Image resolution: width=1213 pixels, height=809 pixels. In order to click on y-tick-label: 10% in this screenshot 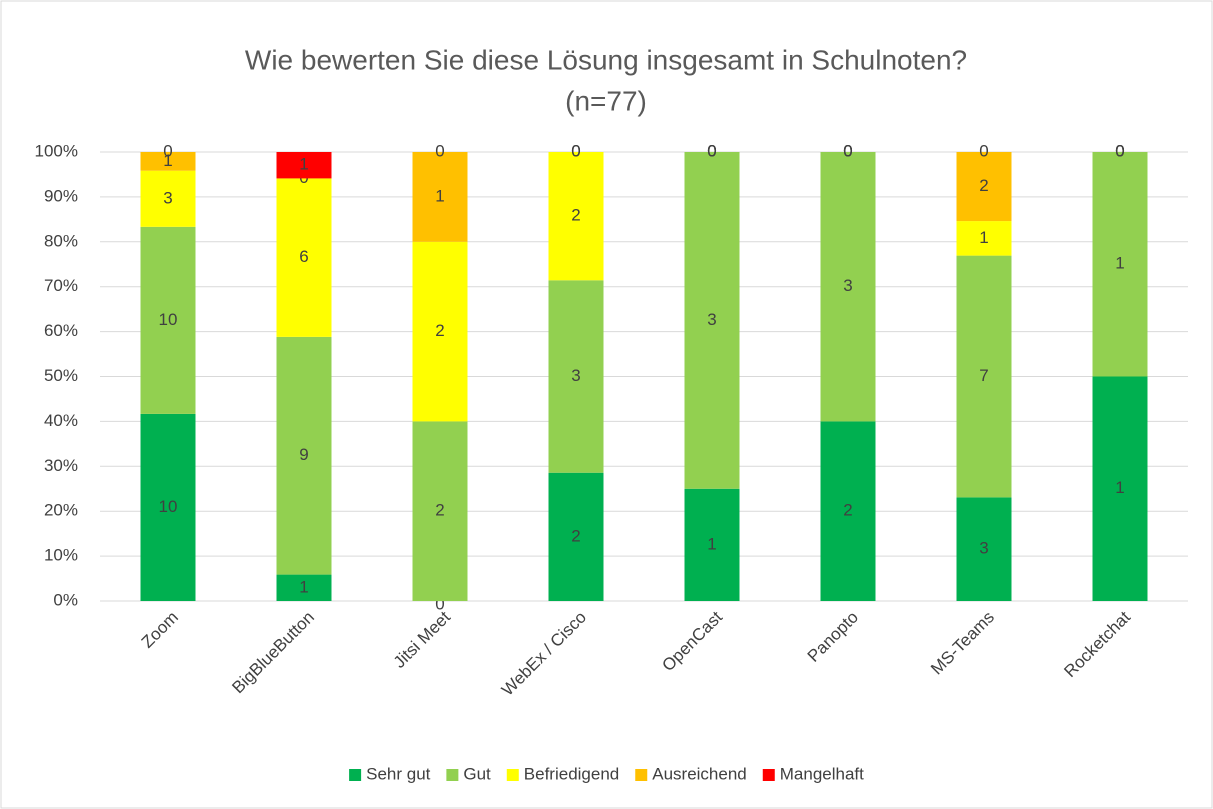, I will do `click(61, 555)`.